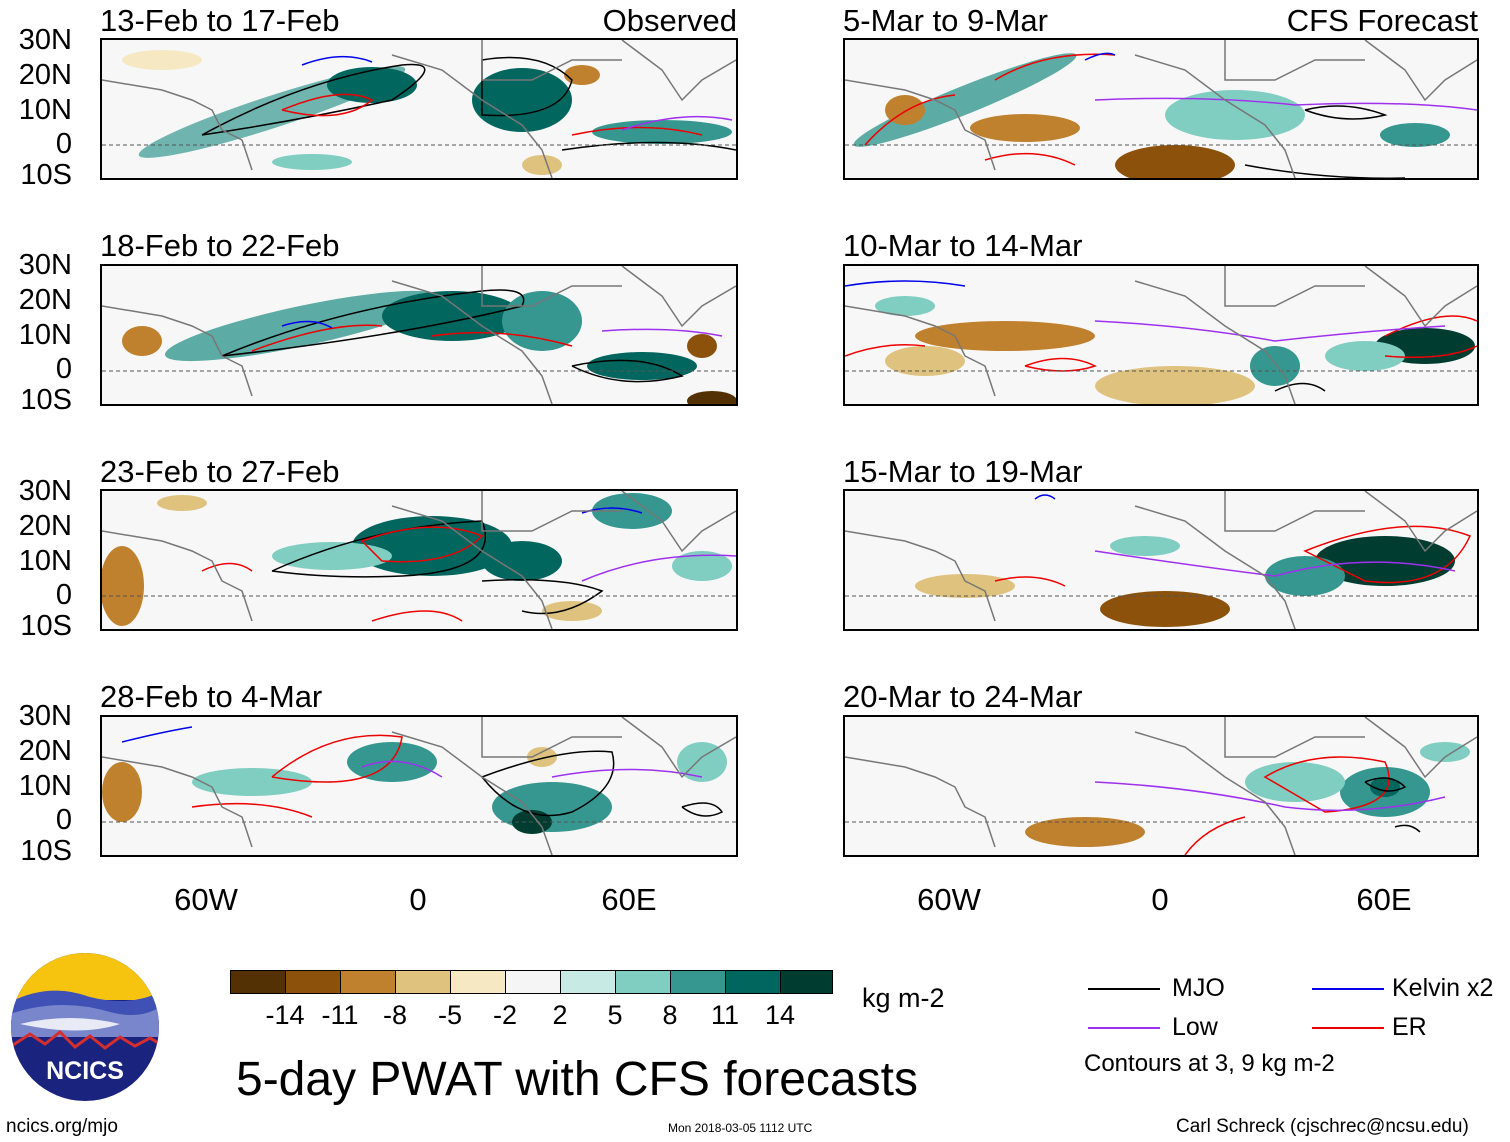 The height and width of the screenshot is (1142, 1510). Describe the element at coordinates (62, 1126) in the screenshot. I see `footer-website: ncics.org/mjo` at that location.